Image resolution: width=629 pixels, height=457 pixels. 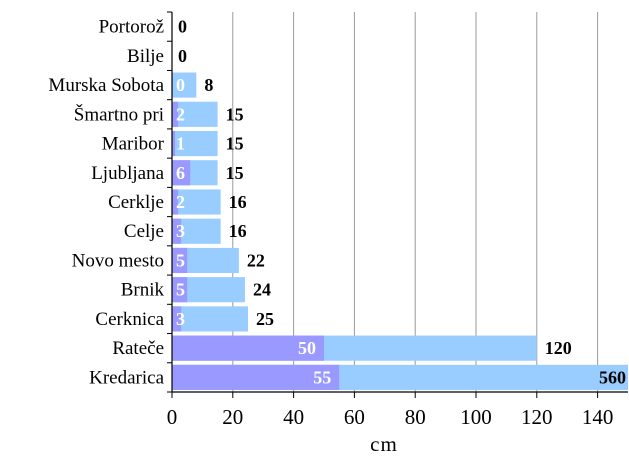 I want to click on inner-value-label: 0, so click(x=180, y=85).